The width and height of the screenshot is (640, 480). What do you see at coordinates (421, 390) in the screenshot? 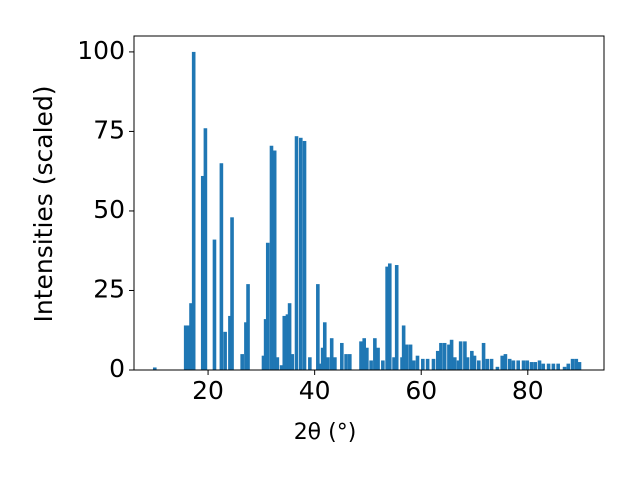
I see `x-tick-label: 60` at bounding box center [421, 390].